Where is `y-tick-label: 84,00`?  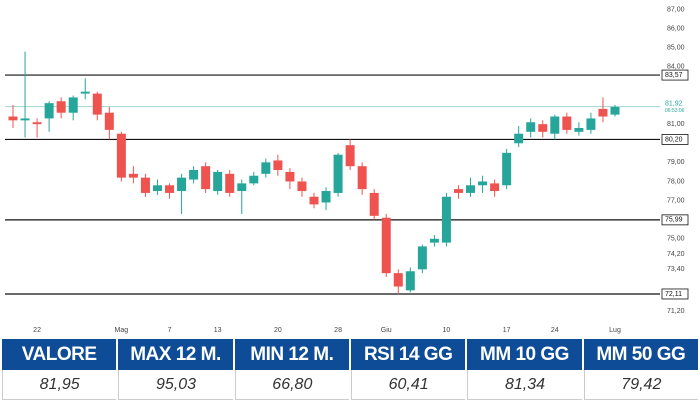 y-tick-label: 84,00 is located at coordinates (676, 67).